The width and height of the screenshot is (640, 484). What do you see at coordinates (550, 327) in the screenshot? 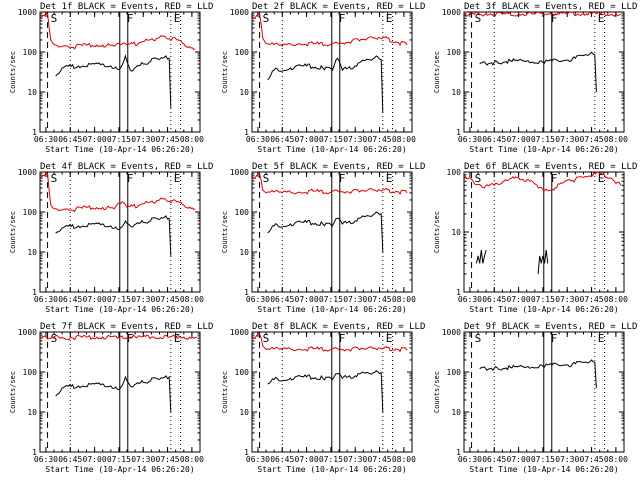
I see `panel-title: Det 9f BLACK = Events, RED = LLD` at bounding box center [550, 327].